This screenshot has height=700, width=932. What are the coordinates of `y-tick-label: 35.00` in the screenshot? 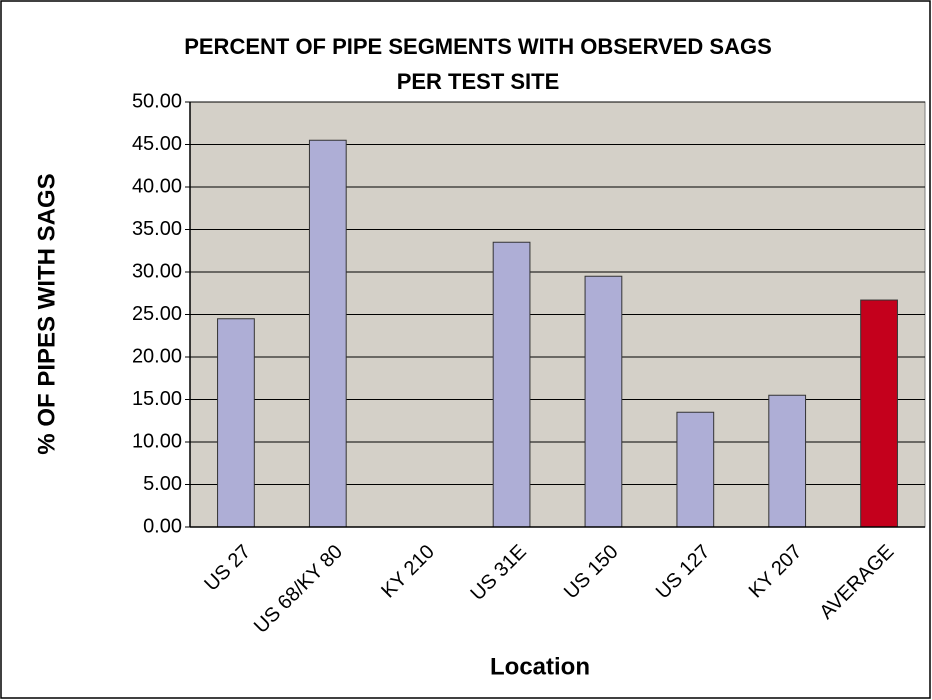 It's located at (157, 229).